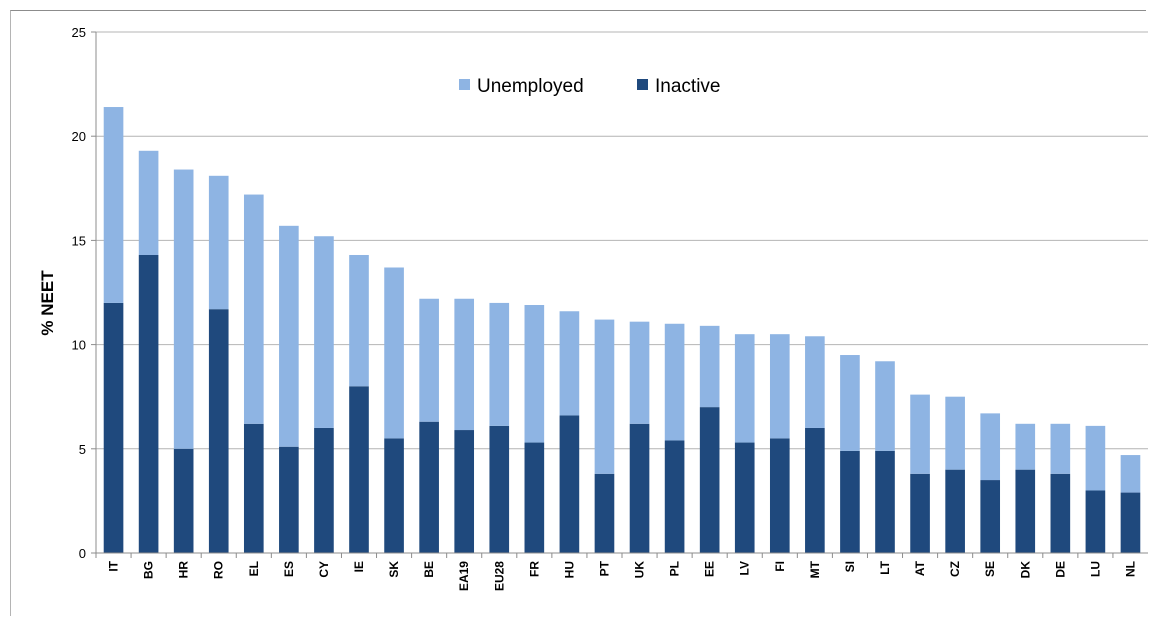 This screenshot has height=626, width=1156. Describe the element at coordinates (955, 433) in the screenshot. I see `bar-cz-unemployed` at that location.